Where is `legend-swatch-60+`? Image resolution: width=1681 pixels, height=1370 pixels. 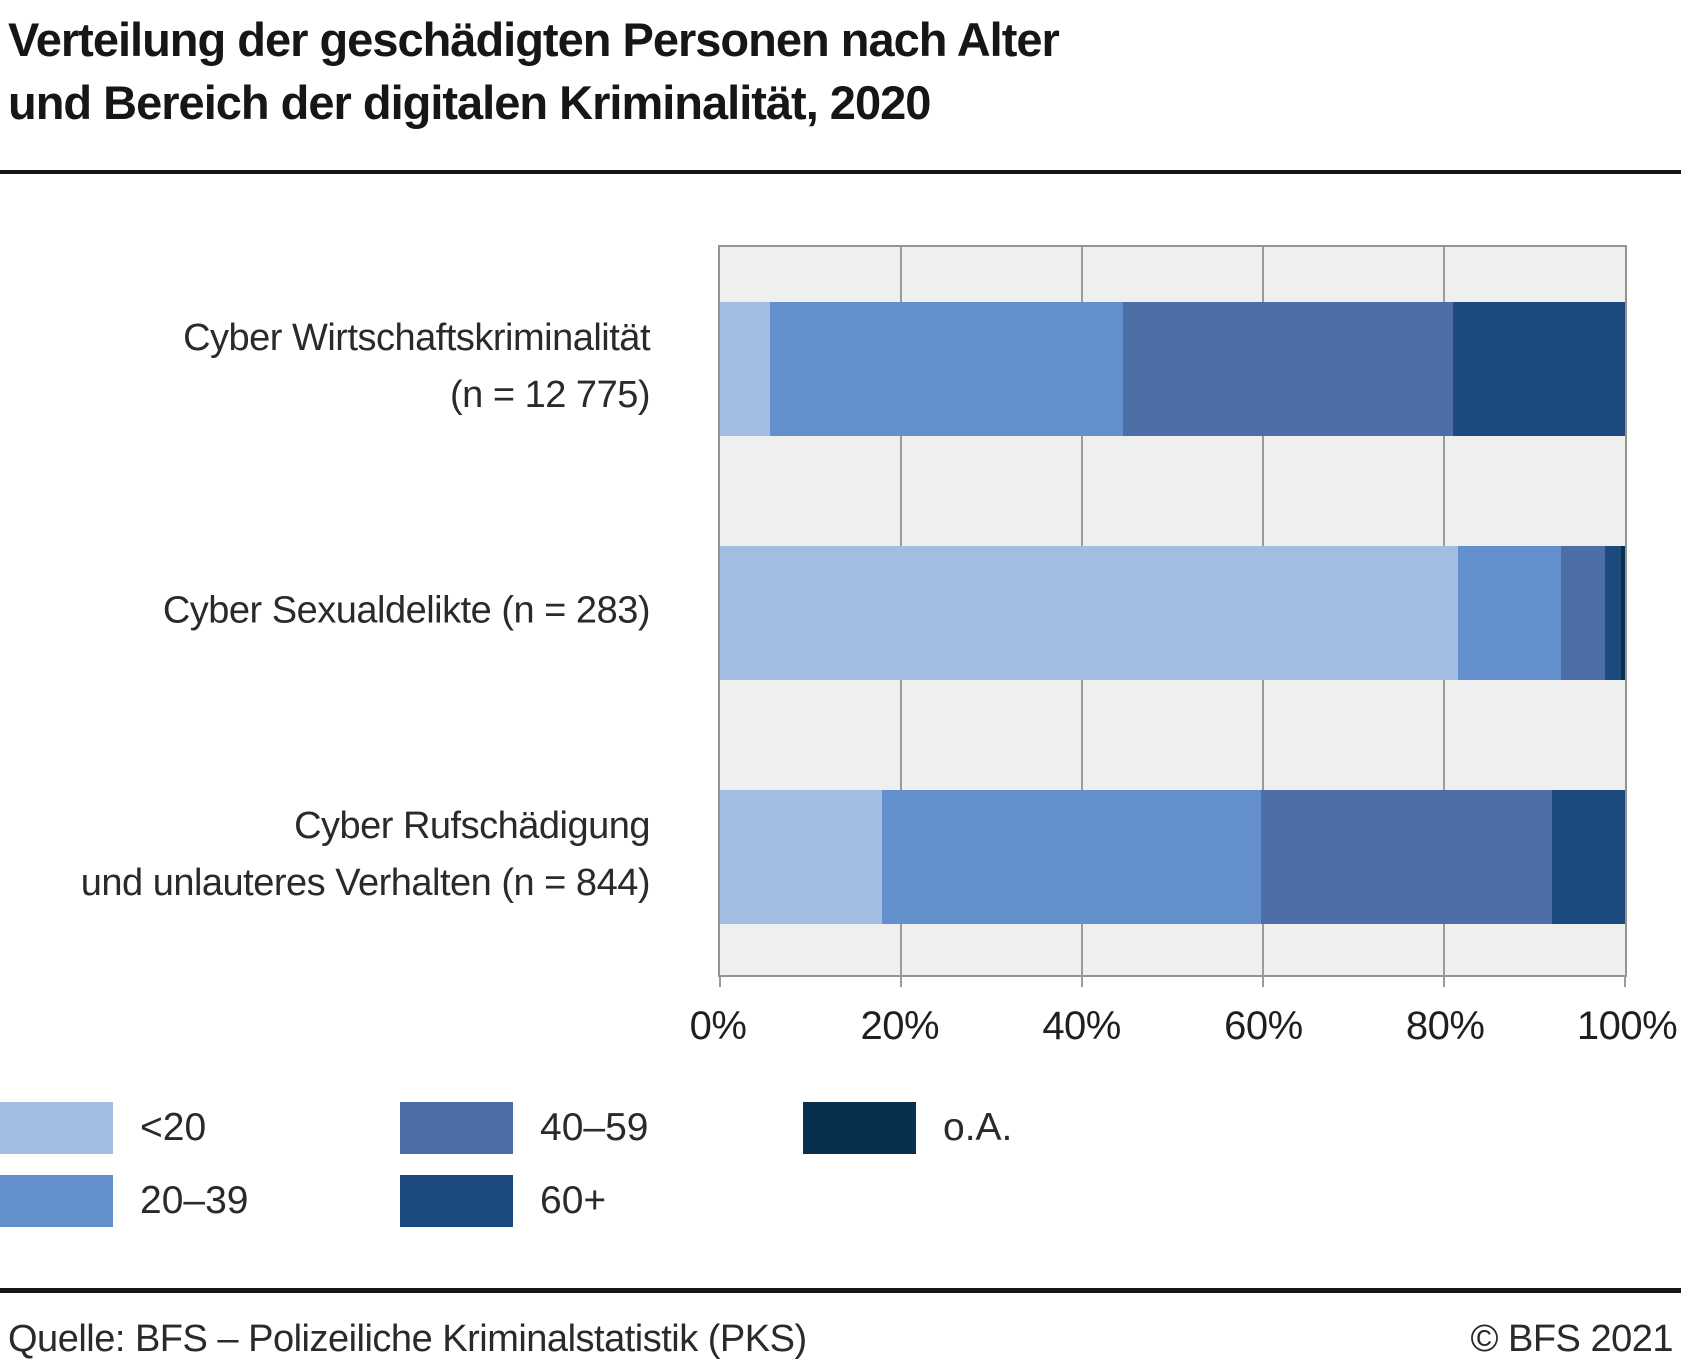 legend-swatch-60+ is located at coordinates (456, 1201).